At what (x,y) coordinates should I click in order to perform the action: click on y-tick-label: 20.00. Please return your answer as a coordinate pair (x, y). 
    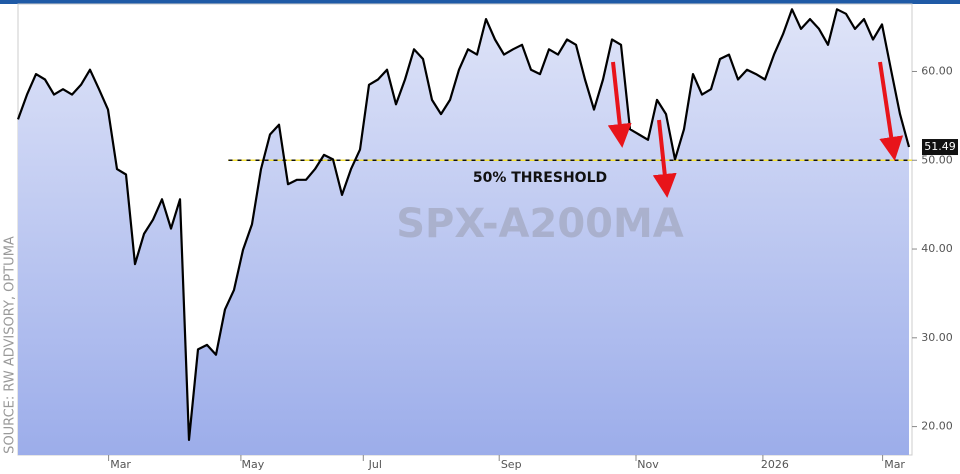
    Looking at the image, I should click on (937, 426).